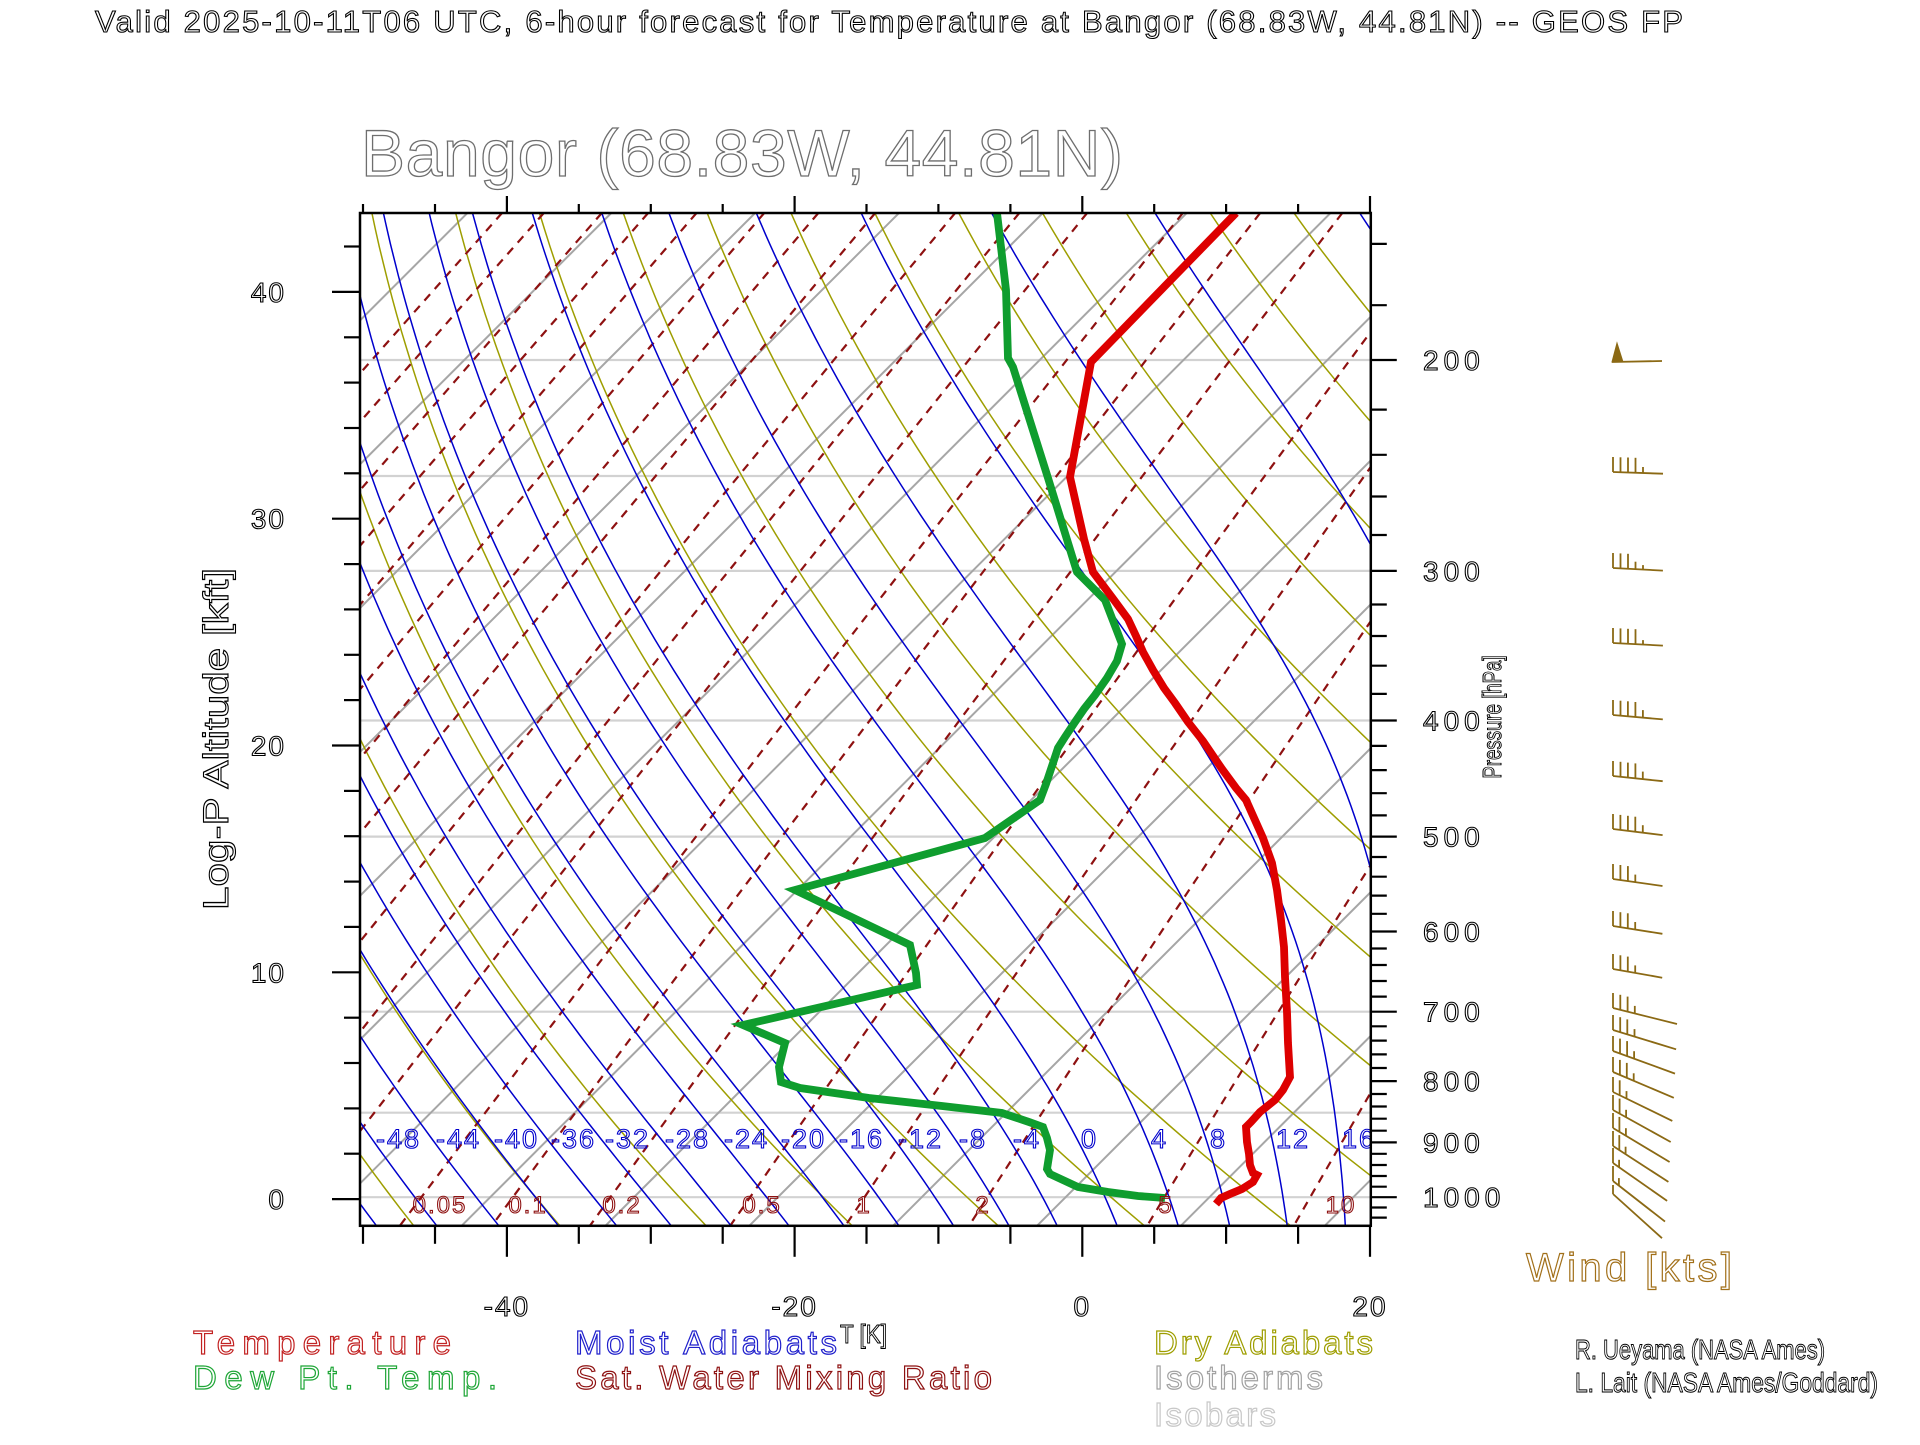  What do you see at coordinates (1464, 1197) in the screenshot?
I see `svg-text: 1000` at bounding box center [1464, 1197].